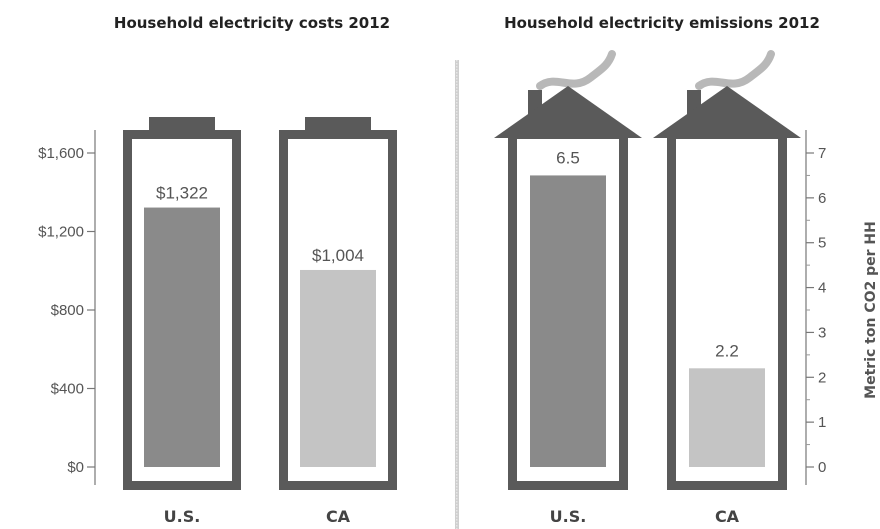  I want to click on cost-tick-label: $400, so click(67, 389).